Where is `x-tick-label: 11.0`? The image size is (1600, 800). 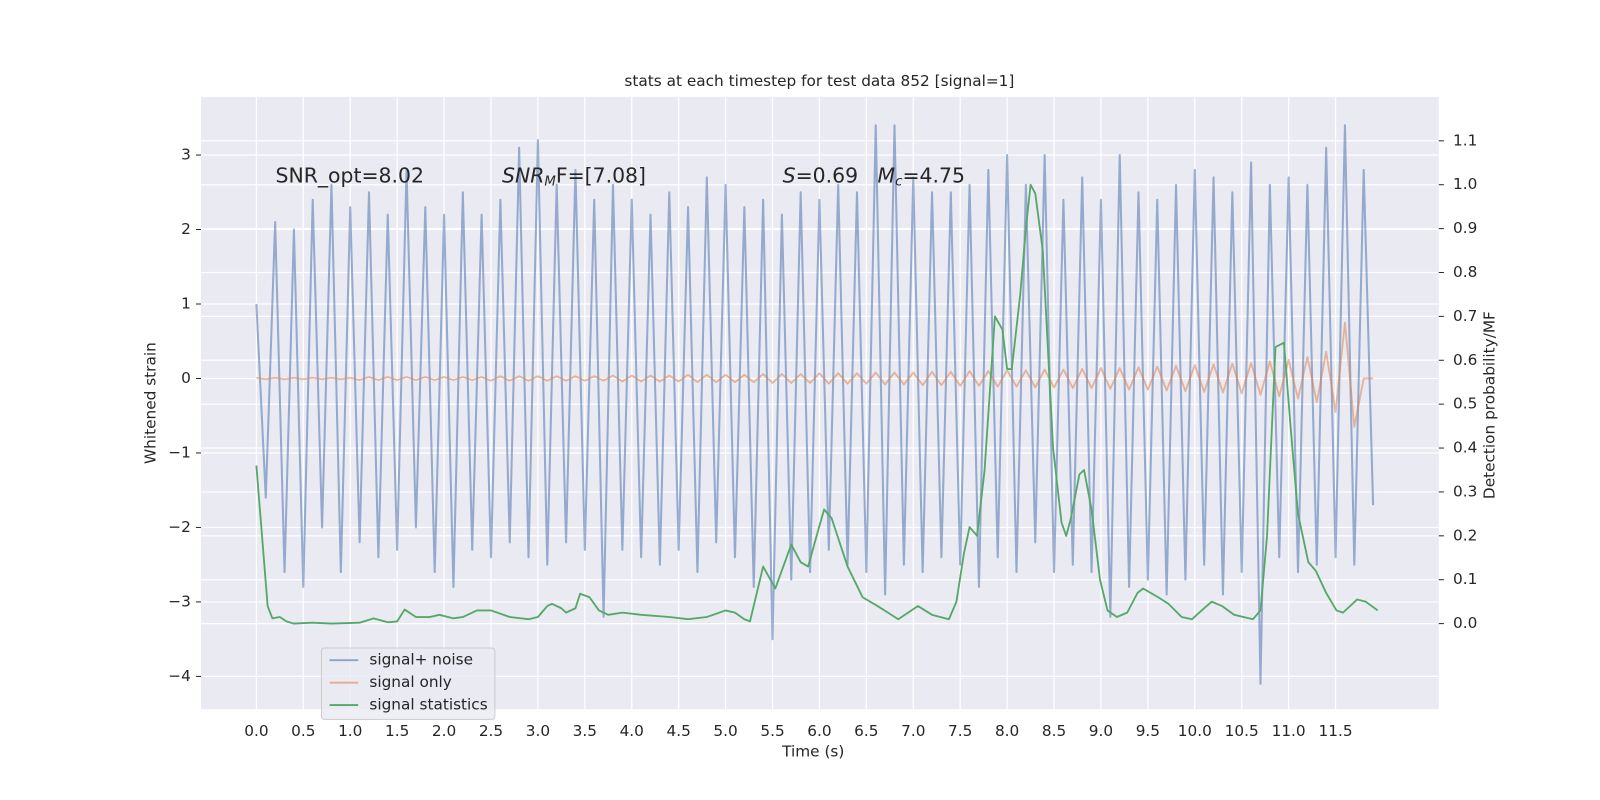
x-tick-label: 11.0 is located at coordinates (1289, 731).